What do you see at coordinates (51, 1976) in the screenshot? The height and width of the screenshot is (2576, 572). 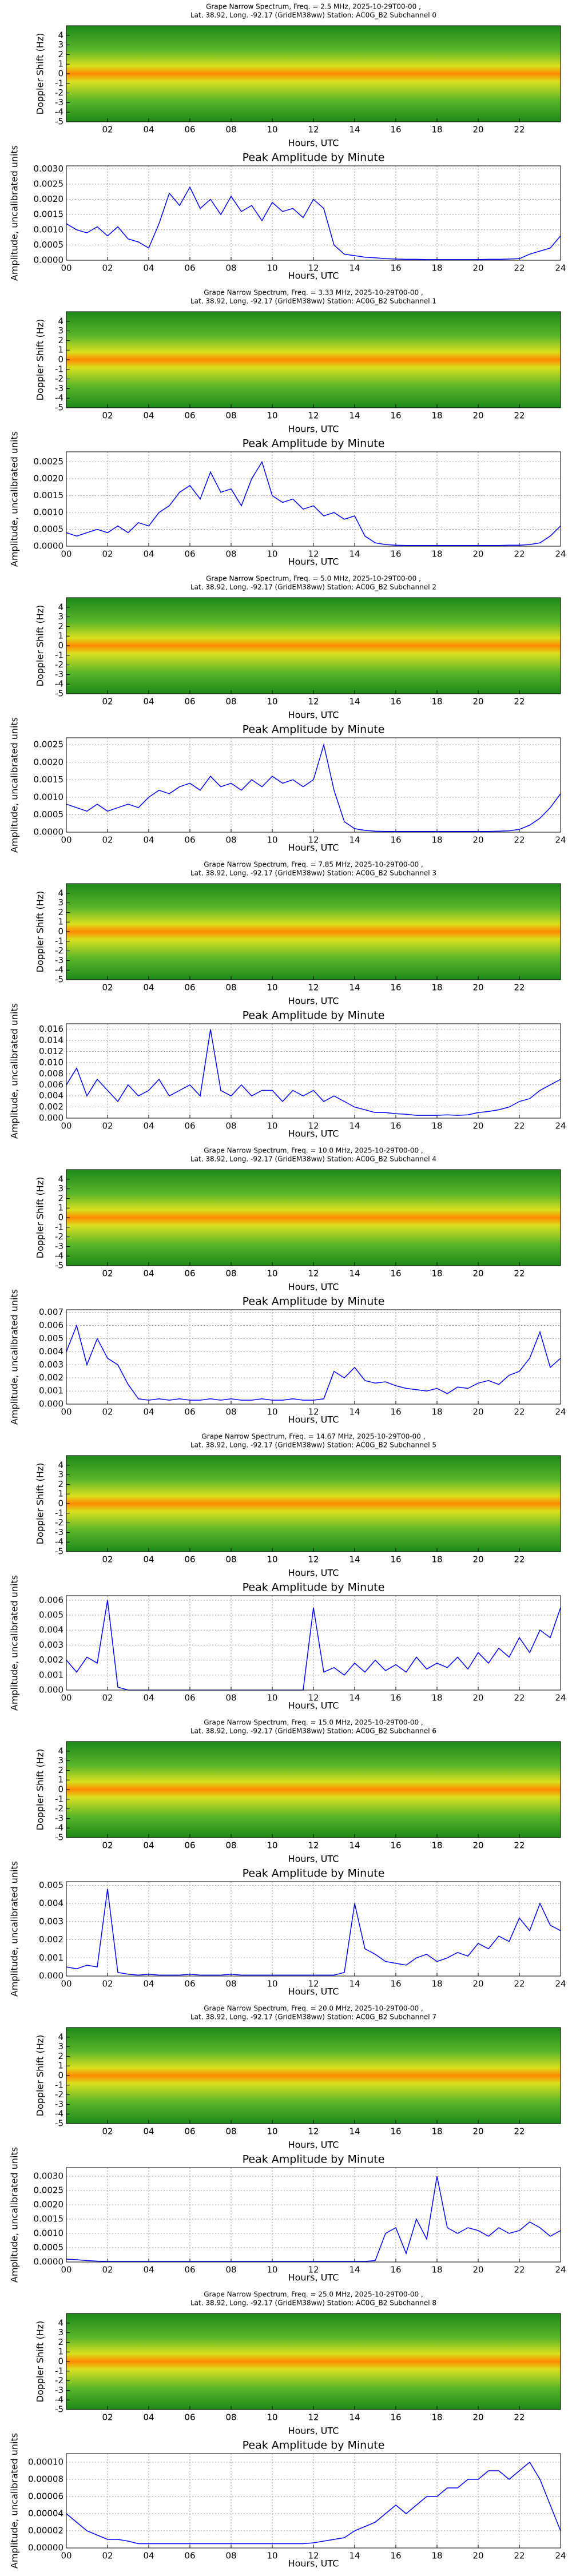 I see `y-tick-label: 0.000` at bounding box center [51, 1976].